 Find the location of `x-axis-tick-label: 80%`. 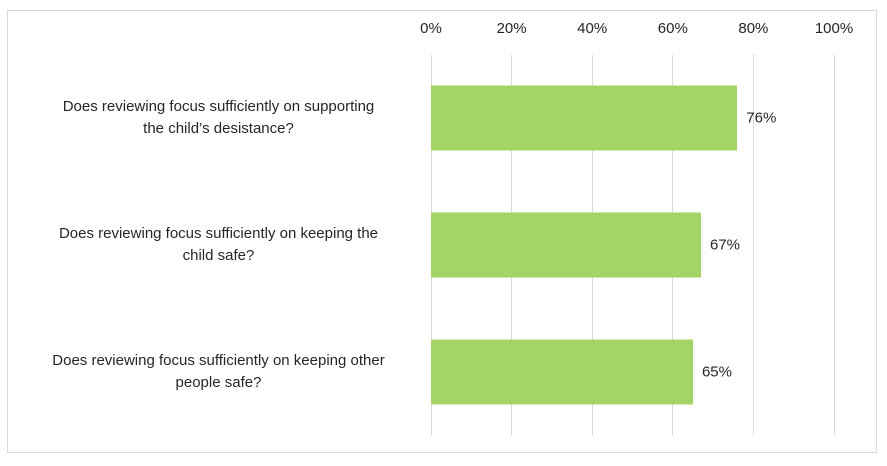

x-axis-tick-label: 80% is located at coordinates (753, 28).